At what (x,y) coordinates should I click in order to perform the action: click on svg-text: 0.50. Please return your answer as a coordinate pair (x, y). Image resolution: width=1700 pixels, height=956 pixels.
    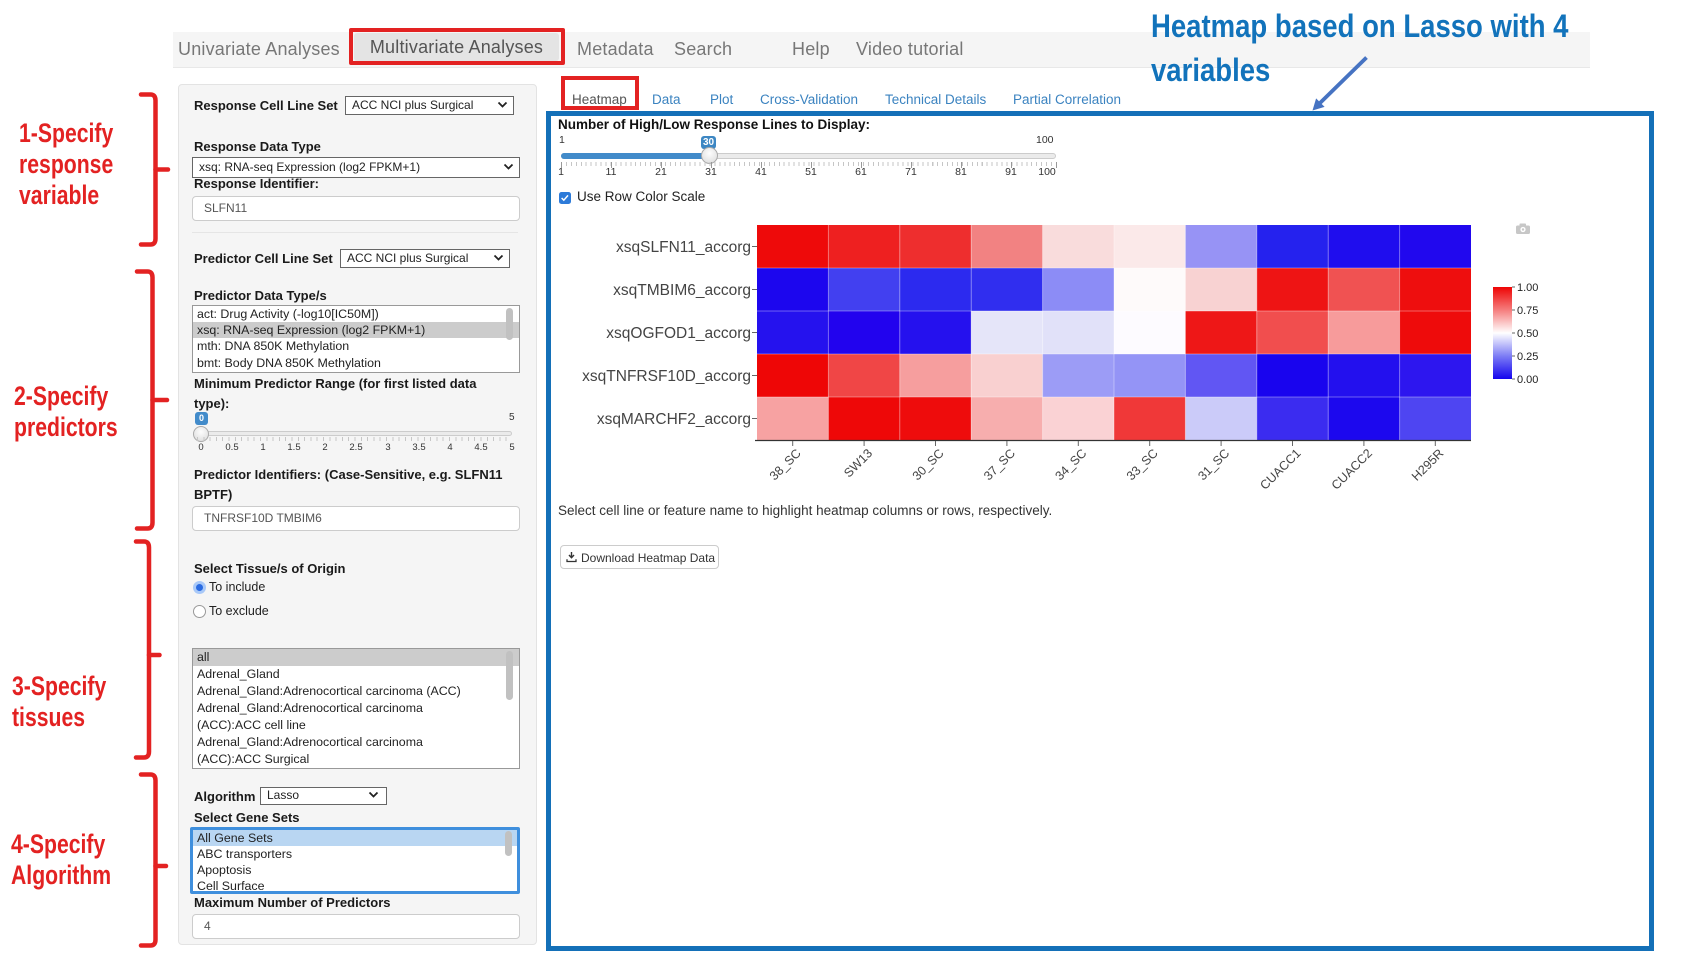
    Looking at the image, I should click on (1527, 334).